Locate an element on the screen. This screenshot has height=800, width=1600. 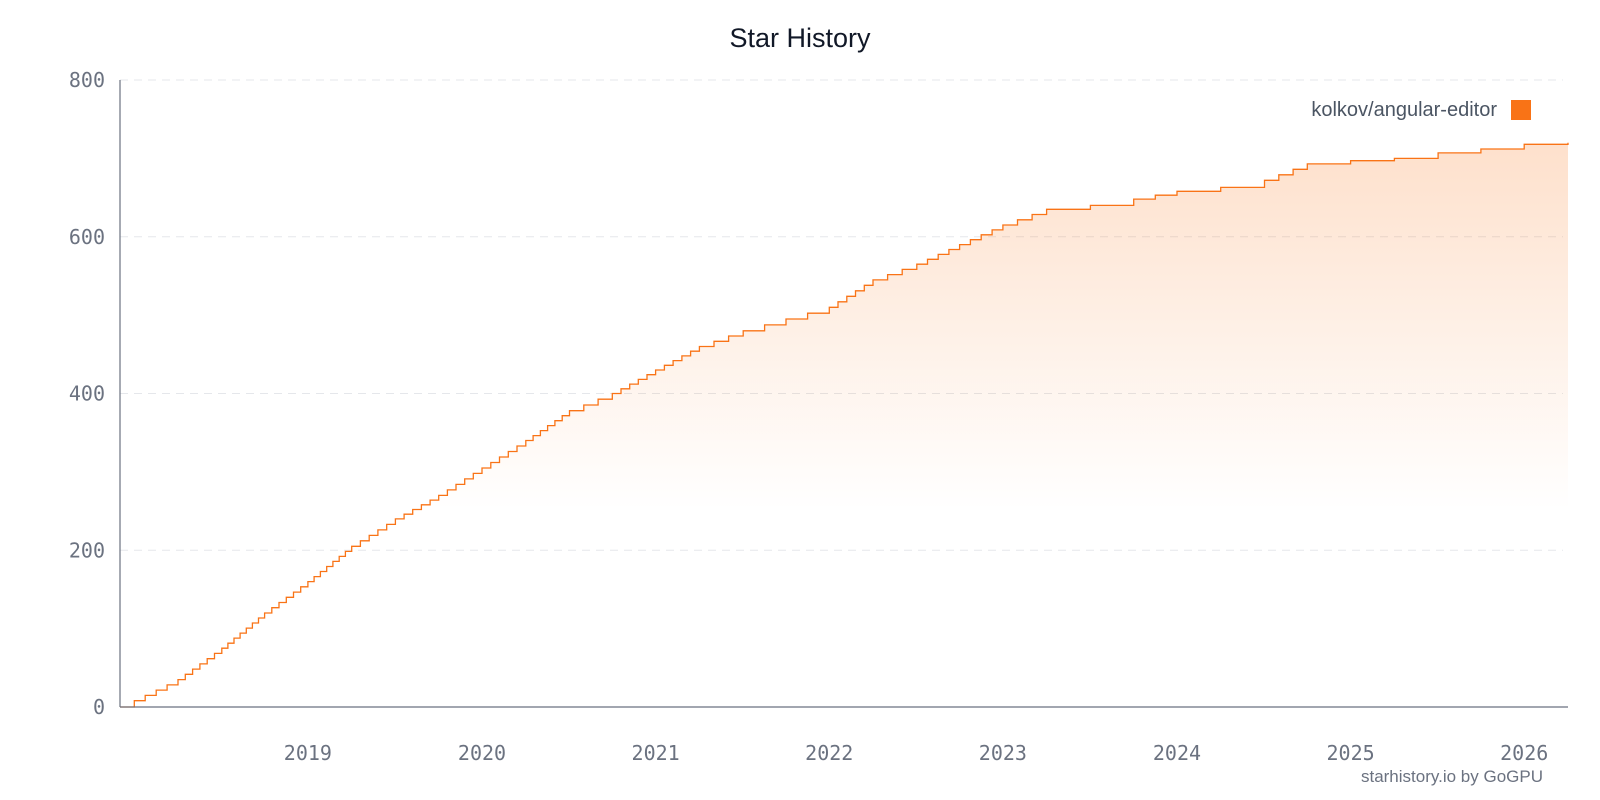
x-tick-label: 2020 is located at coordinates (482, 753).